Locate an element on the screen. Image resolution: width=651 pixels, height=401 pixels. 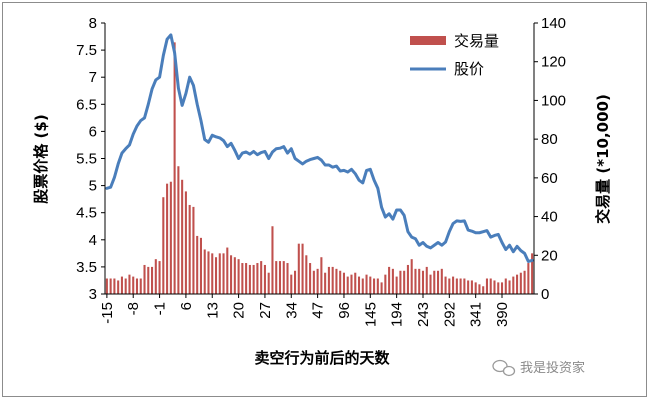
watermark: 我是投资家 is located at coordinates (538, 368).